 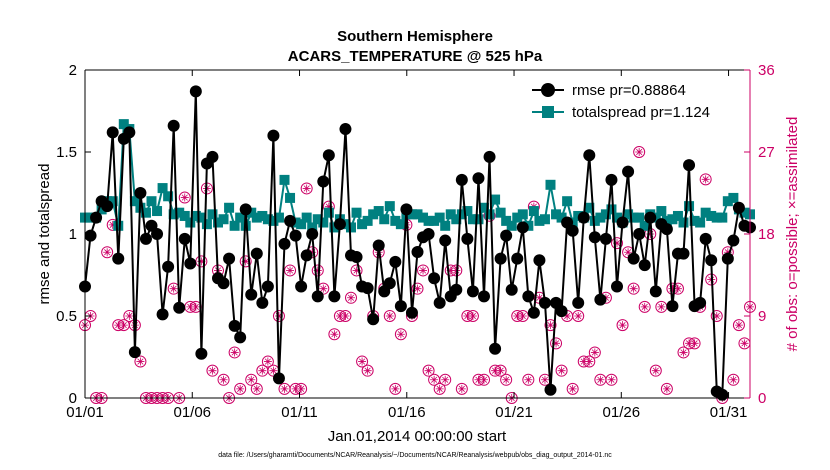 What do you see at coordinates (629, 90) in the screenshot?
I see `legend-rmse-label: rmse pr=0.88864` at bounding box center [629, 90].